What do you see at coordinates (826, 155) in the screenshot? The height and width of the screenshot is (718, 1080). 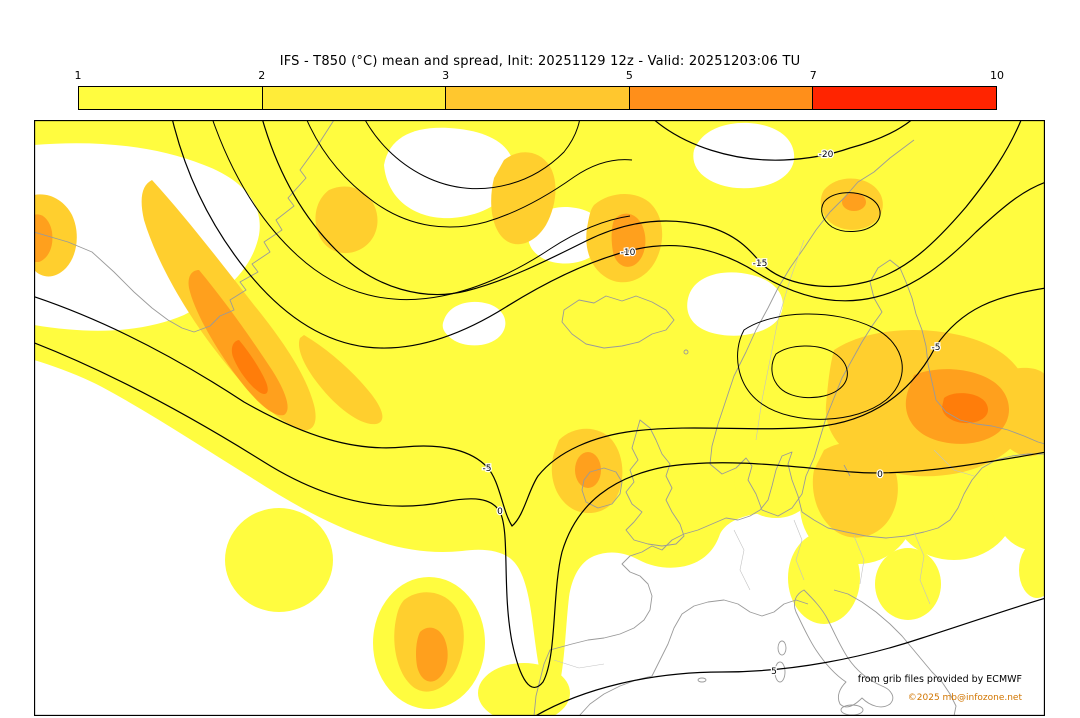 I see `contour-label: -20` at bounding box center [826, 155].